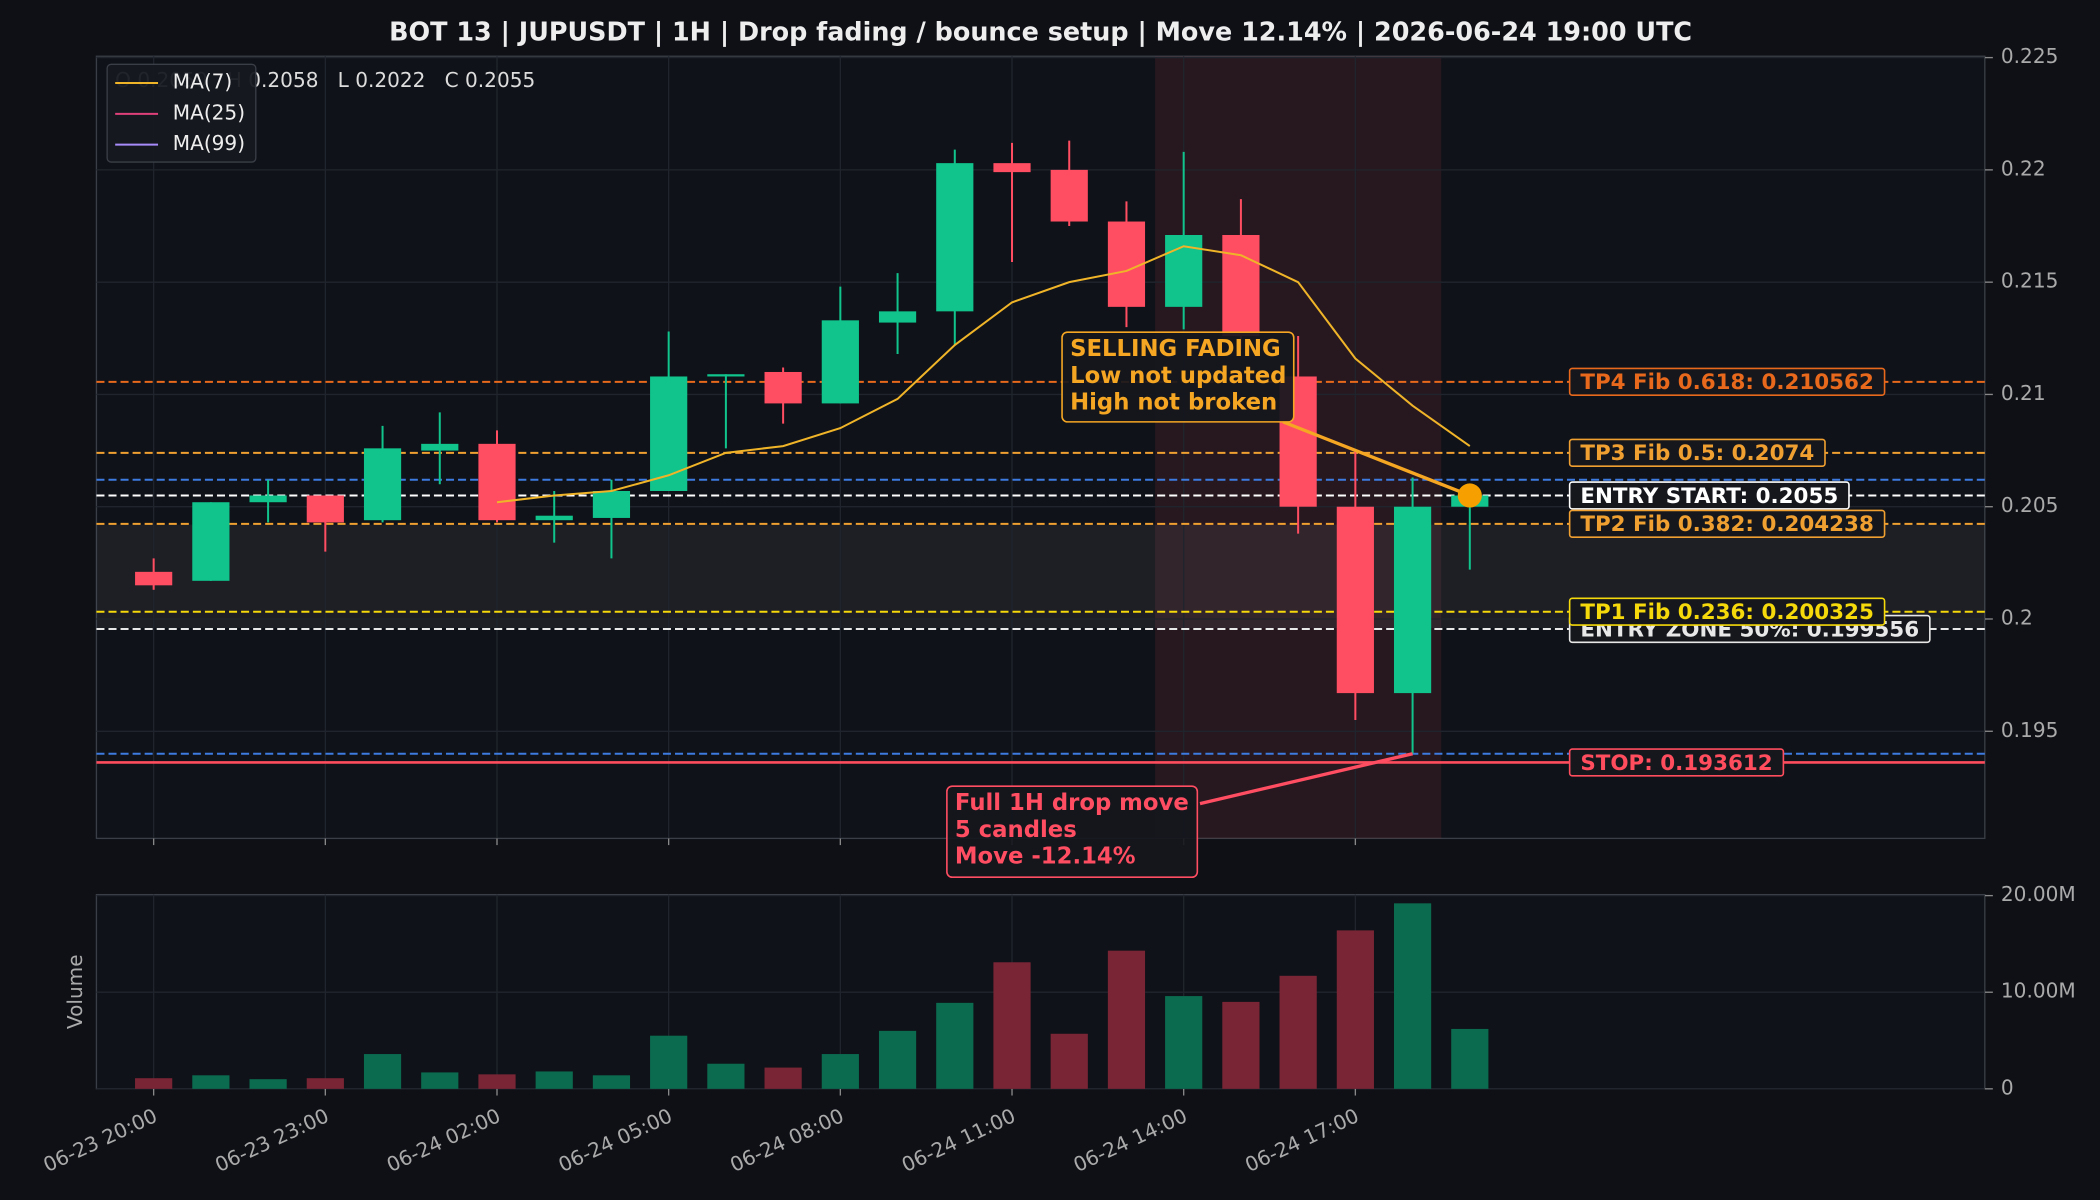 This screenshot has width=2100, height=1200. What do you see at coordinates (2038, 894) in the screenshot?
I see `y-tick-label: 20.00M` at bounding box center [2038, 894].